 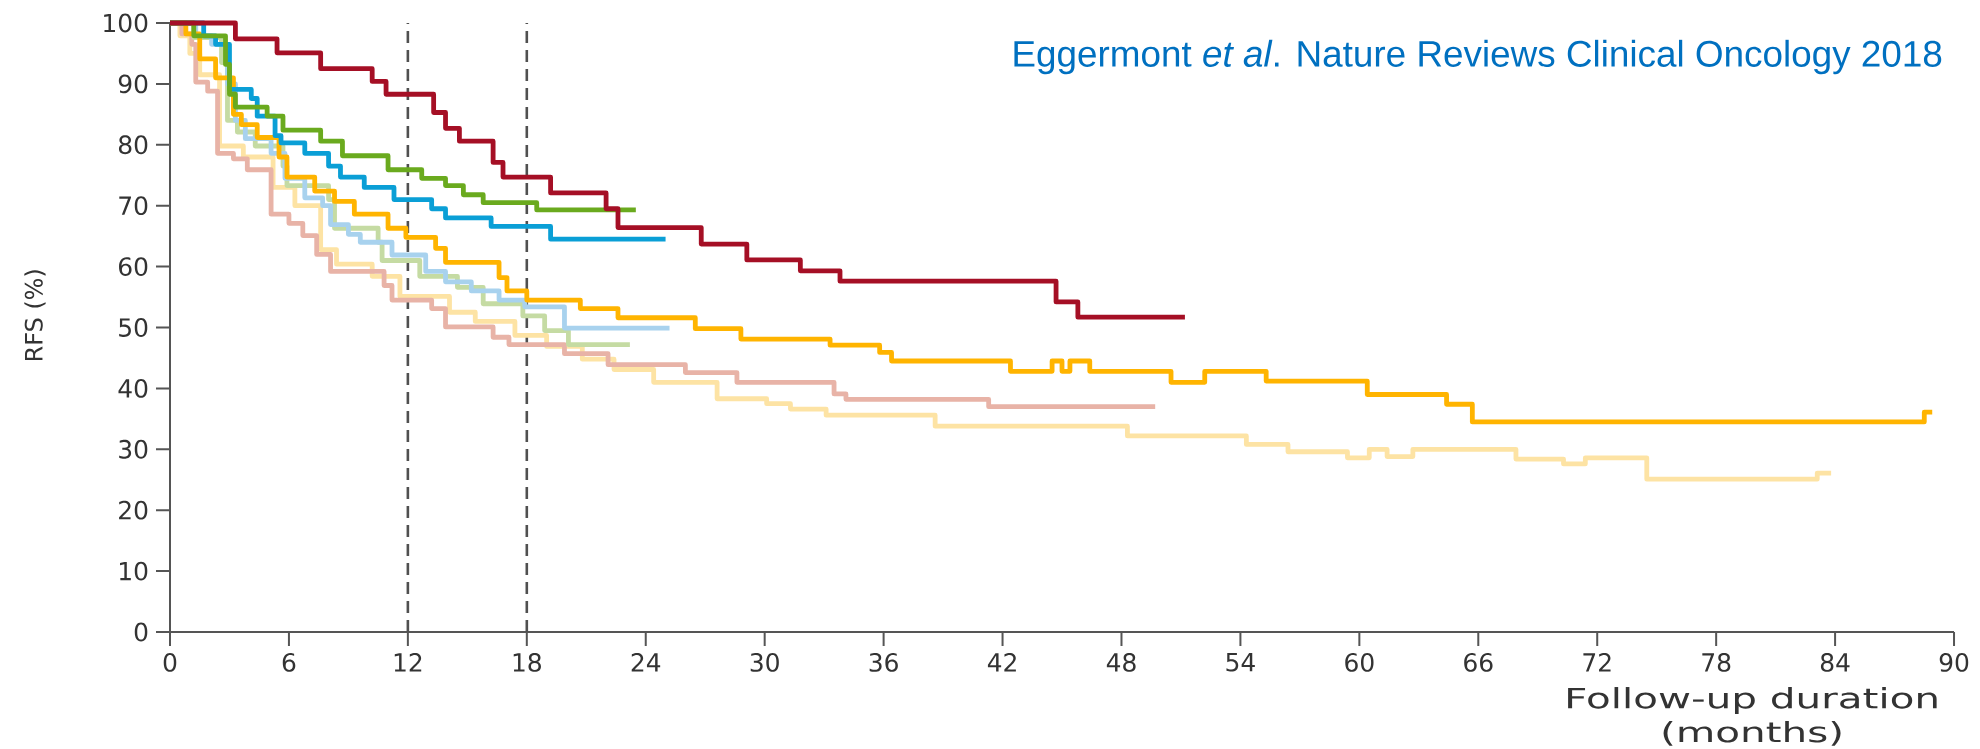 I want to click on y-tick-label: 30, so click(x=133, y=449).